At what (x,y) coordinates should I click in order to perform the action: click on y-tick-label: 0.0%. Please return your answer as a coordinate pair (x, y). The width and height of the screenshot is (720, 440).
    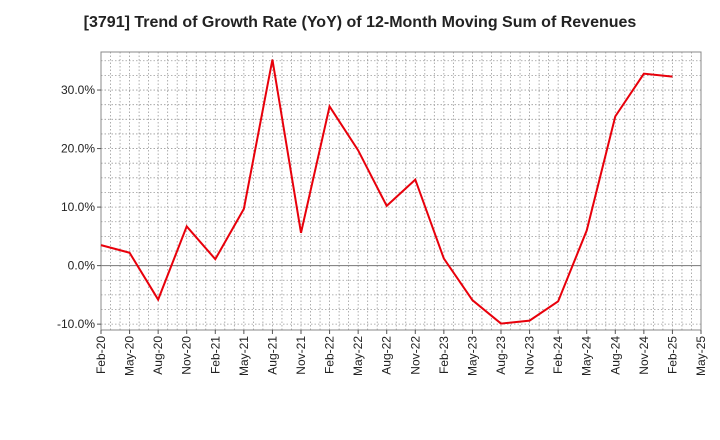
    Looking at the image, I should click on (82, 266).